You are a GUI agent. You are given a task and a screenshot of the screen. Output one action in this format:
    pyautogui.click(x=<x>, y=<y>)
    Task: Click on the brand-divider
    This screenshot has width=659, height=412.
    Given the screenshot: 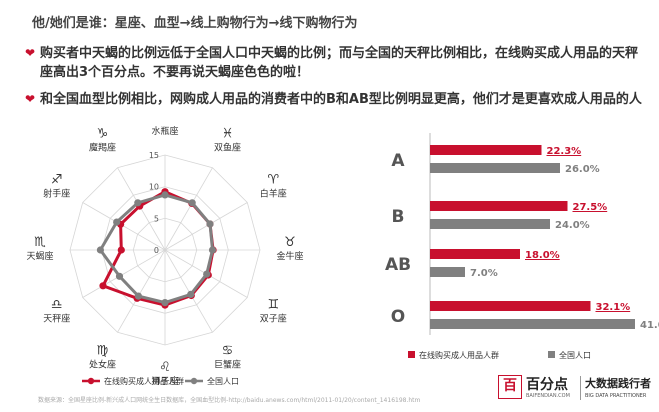 What is the action you would take?
    pyautogui.click(x=580, y=388)
    